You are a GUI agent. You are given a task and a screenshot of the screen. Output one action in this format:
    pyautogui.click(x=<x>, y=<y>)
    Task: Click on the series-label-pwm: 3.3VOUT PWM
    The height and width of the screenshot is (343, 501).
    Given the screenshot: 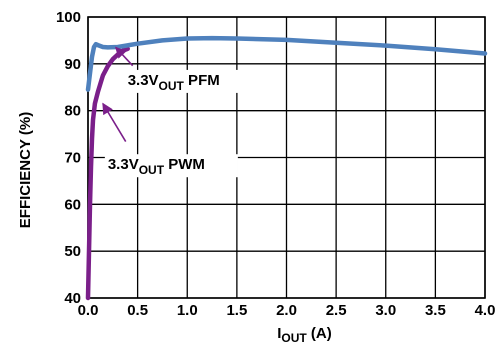 What is the action you would take?
    pyautogui.click(x=156, y=166)
    